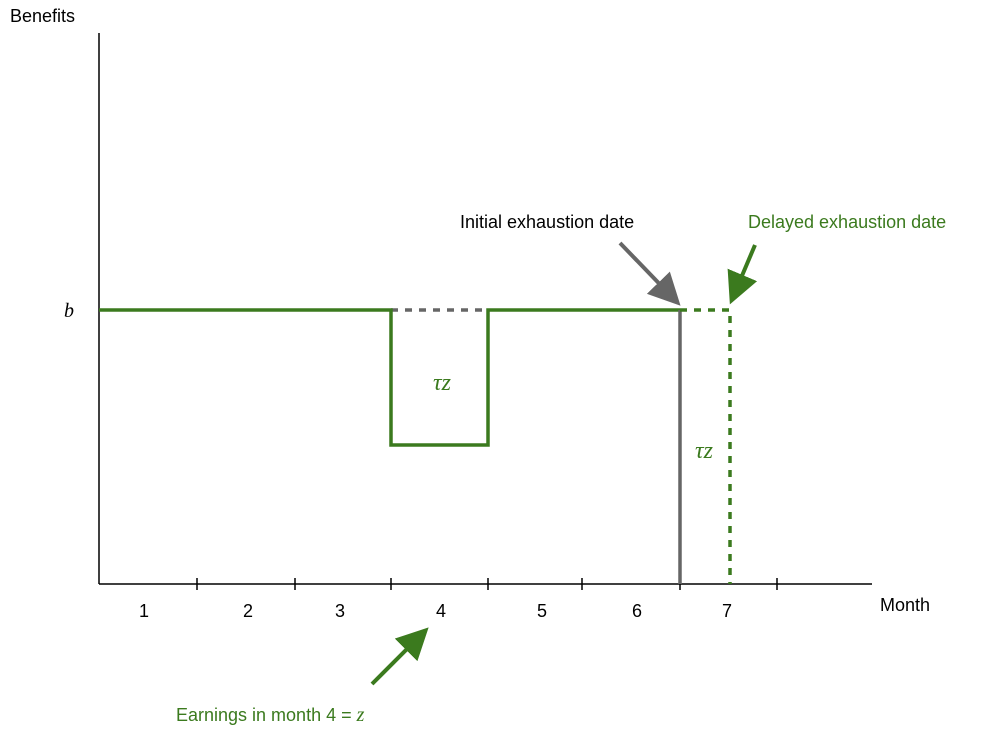  I want to click on month-label: 7, so click(727, 611).